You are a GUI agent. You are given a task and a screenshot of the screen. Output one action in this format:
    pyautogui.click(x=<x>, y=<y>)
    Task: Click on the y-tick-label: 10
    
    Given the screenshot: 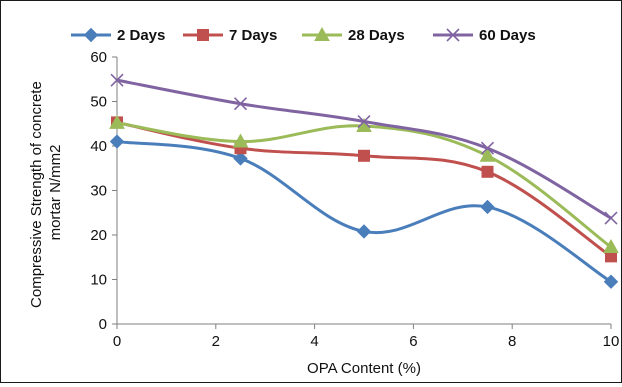 What is the action you would take?
    pyautogui.click(x=98, y=280)
    